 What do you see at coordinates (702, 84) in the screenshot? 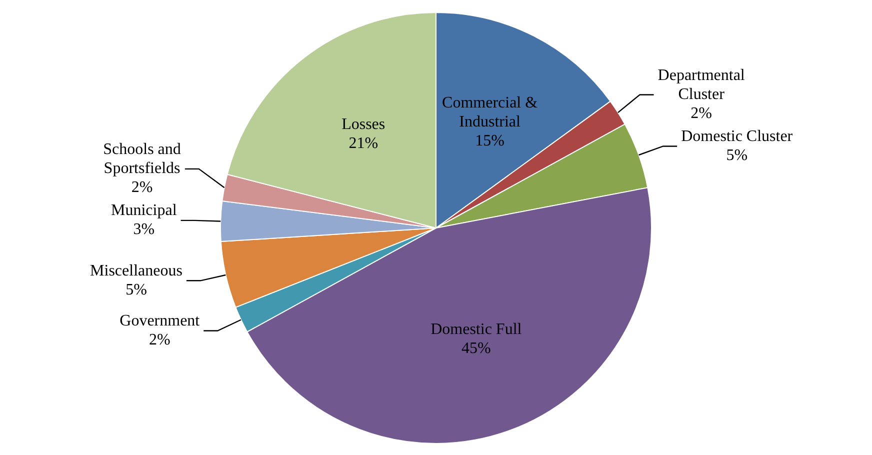
I see `slice-label: Departmental Cluster` at bounding box center [702, 84].